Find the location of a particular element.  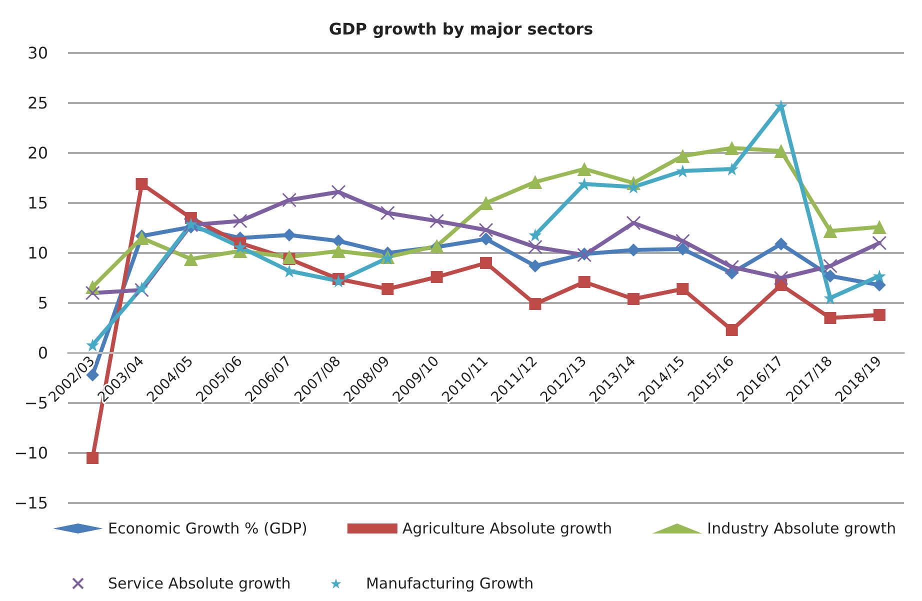

chart-title: GDP growth by major sectors is located at coordinates (461, 29).